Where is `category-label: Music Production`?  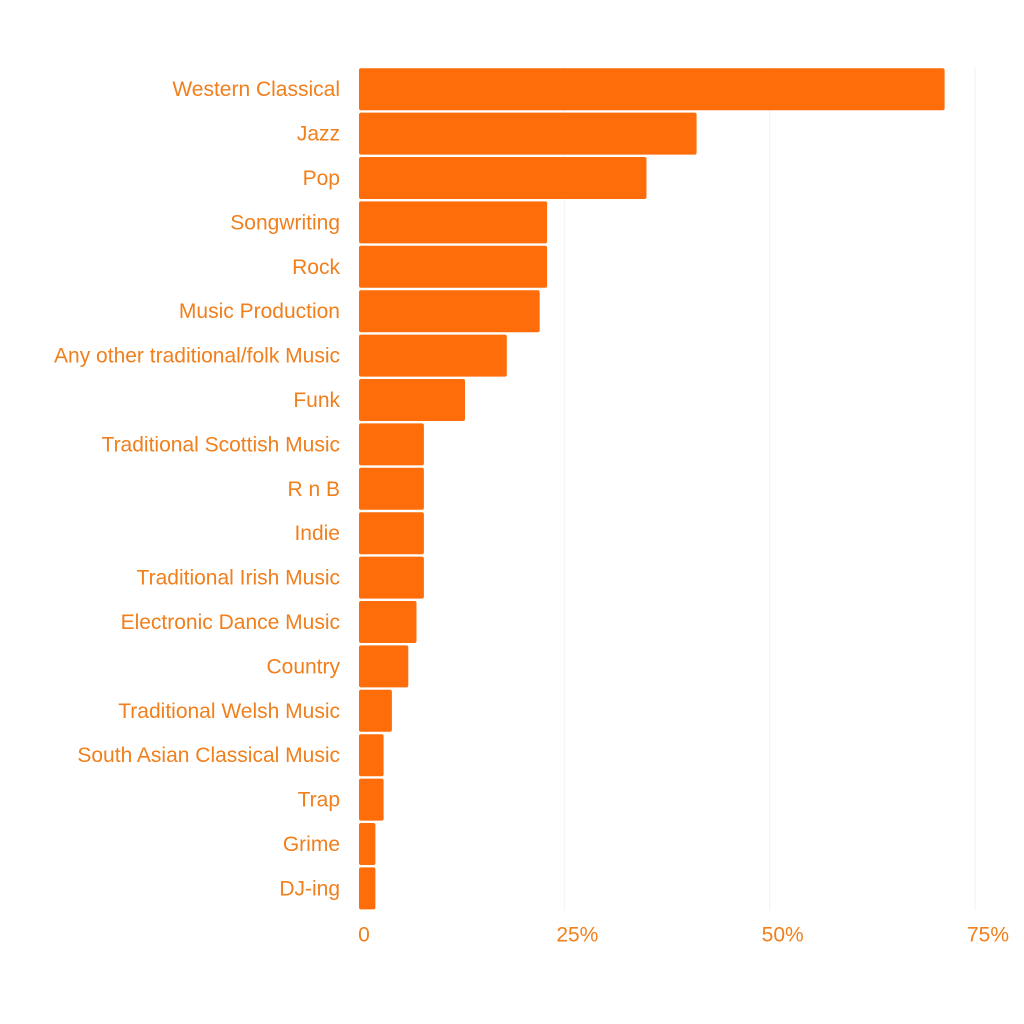 category-label: Music Production is located at coordinates (259, 311).